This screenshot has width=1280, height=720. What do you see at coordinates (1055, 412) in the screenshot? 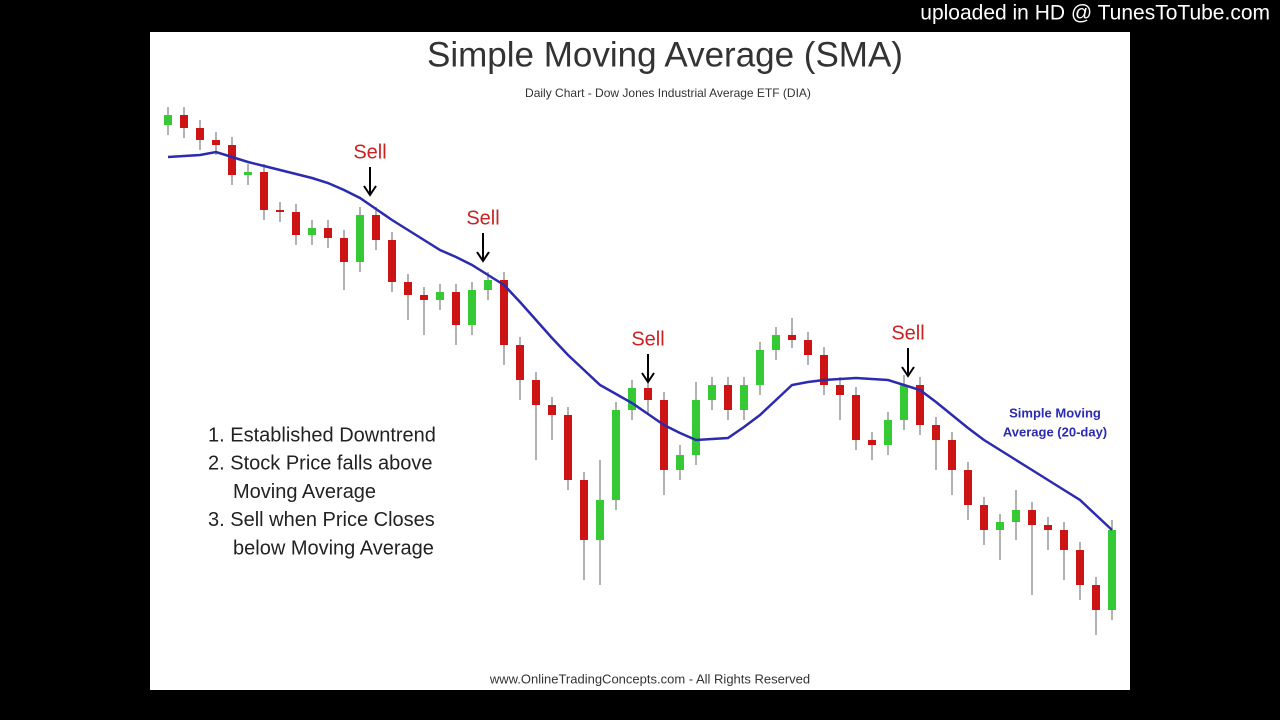
I see `sma-label: Simple Moving` at bounding box center [1055, 412].